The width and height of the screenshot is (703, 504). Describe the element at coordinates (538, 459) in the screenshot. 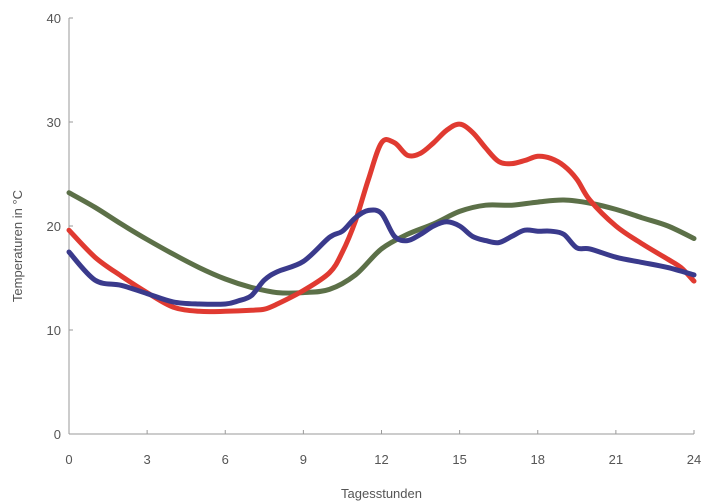

I see `x-tick-label: 18` at that location.